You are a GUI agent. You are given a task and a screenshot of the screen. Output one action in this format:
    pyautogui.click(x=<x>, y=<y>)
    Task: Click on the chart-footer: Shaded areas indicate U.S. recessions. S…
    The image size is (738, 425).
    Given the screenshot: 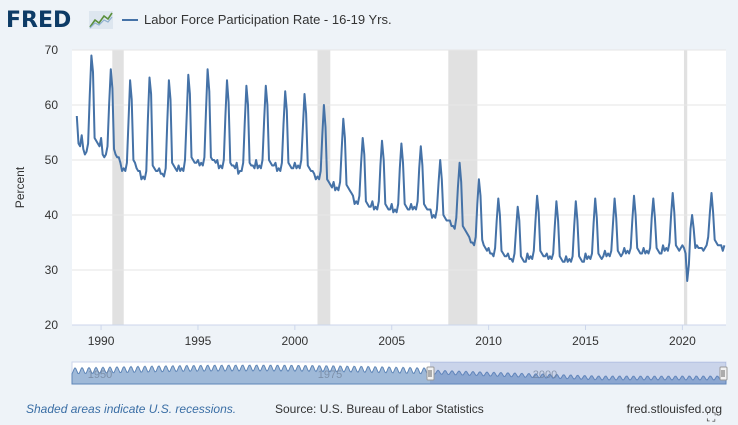 What is the action you would take?
    pyautogui.click(x=369, y=410)
    